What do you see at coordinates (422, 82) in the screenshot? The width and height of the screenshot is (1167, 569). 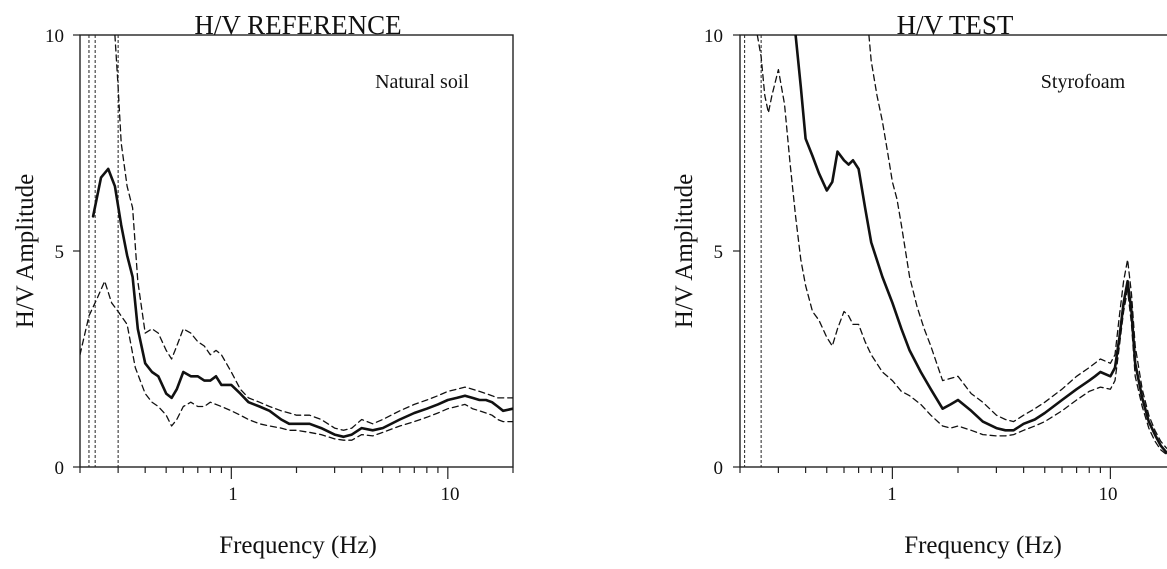 I see `chart-annotation: Natural soil` at bounding box center [422, 82].